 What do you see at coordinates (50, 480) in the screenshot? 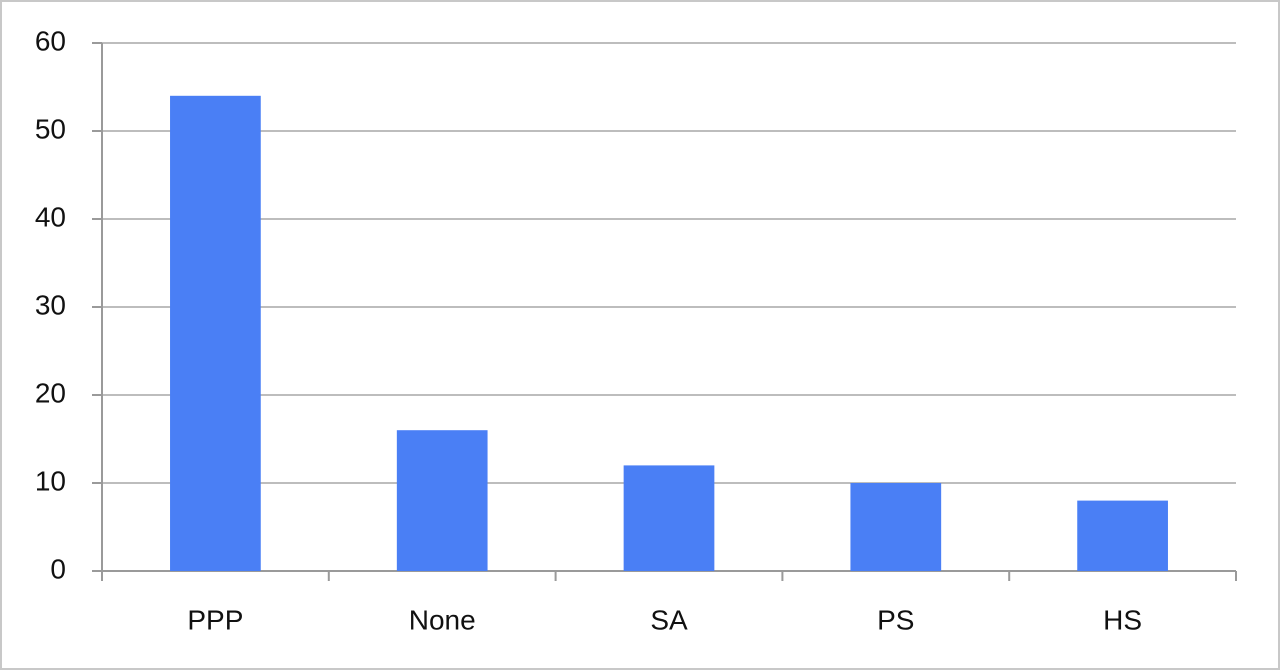
I see `y-tick-label: 10` at bounding box center [50, 480].